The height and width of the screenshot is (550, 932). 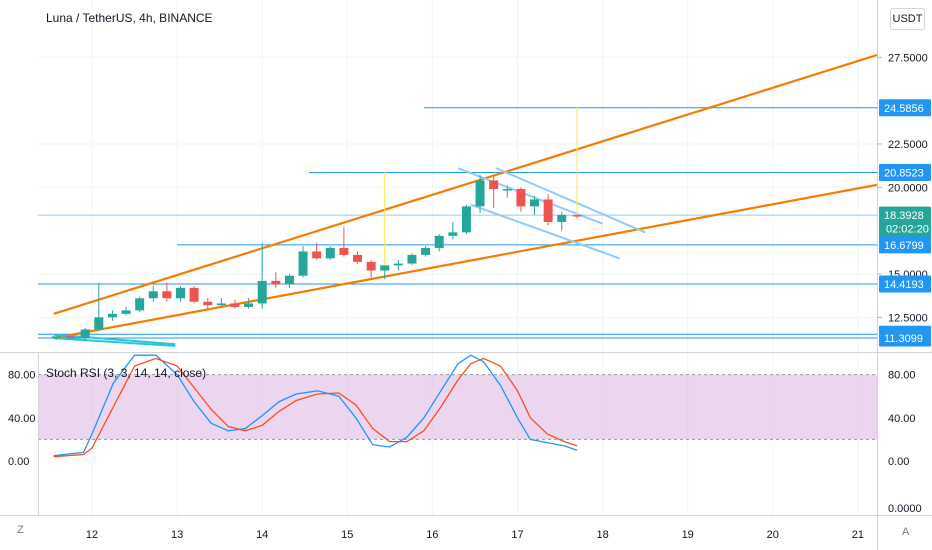 What do you see at coordinates (908, 58) in the screenshot?
I see `y-tick-label: 27.5000` at bounding box center [908, 58].